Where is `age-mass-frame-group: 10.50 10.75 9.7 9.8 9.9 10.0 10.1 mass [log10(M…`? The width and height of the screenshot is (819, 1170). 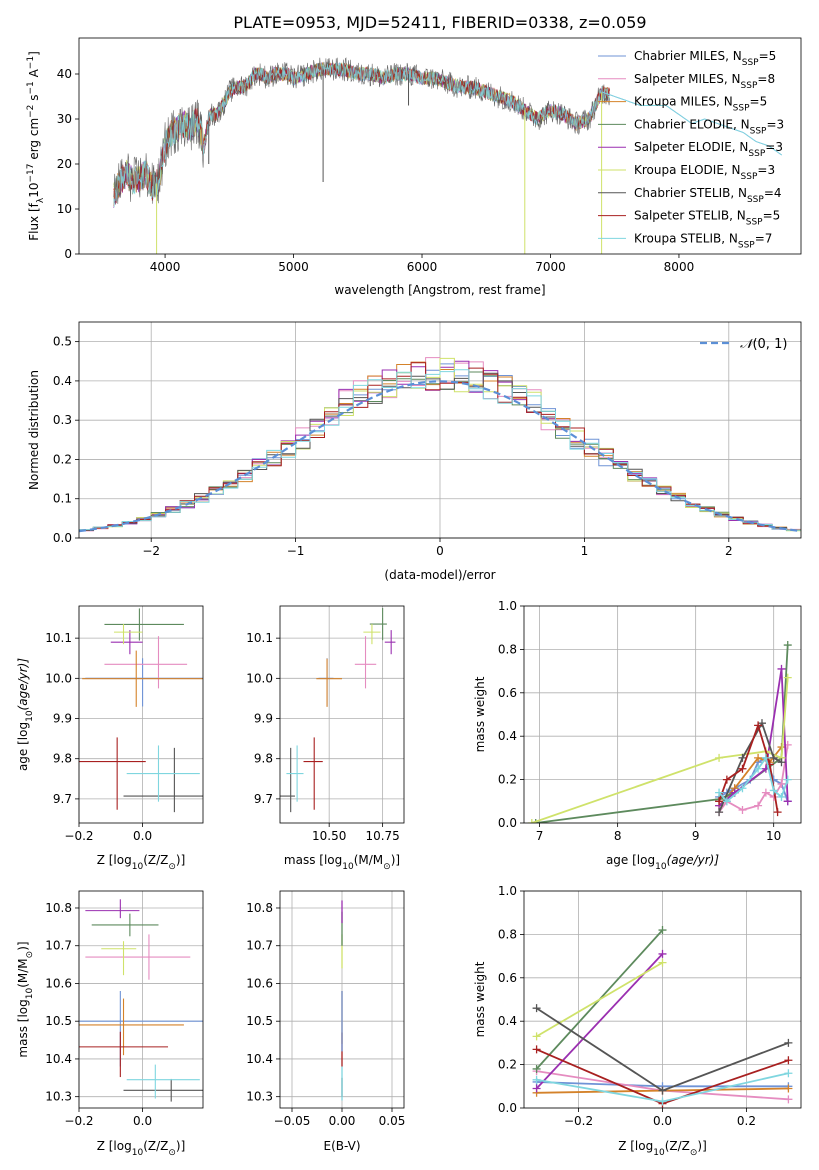 age-mass-frame-group: 10.50 10.75 9.7 9.8 9.9 10.0 10.1 mass [log10(M… is located at coordinates (325, 738).